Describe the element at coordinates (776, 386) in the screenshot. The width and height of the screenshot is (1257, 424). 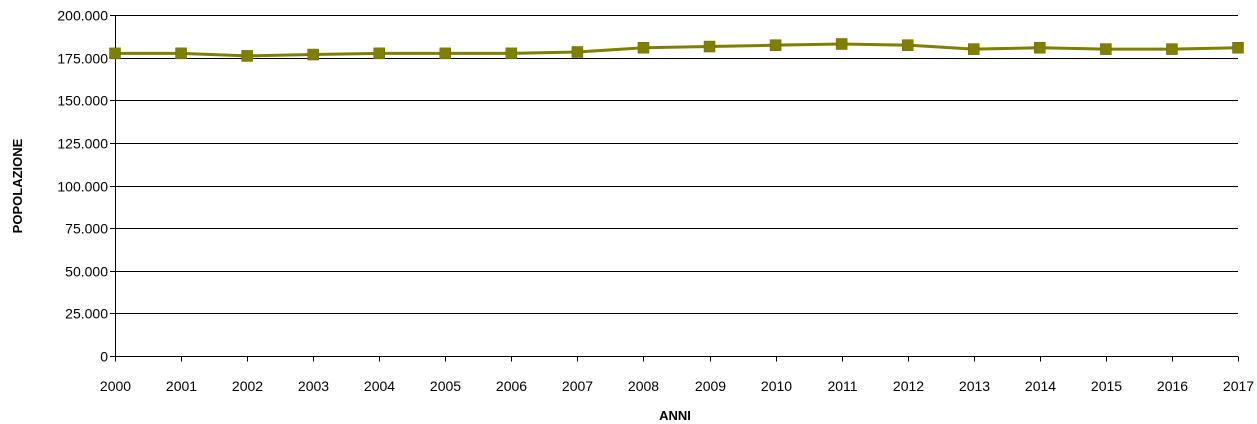
I see `x-tick-label: 2010` at that location.